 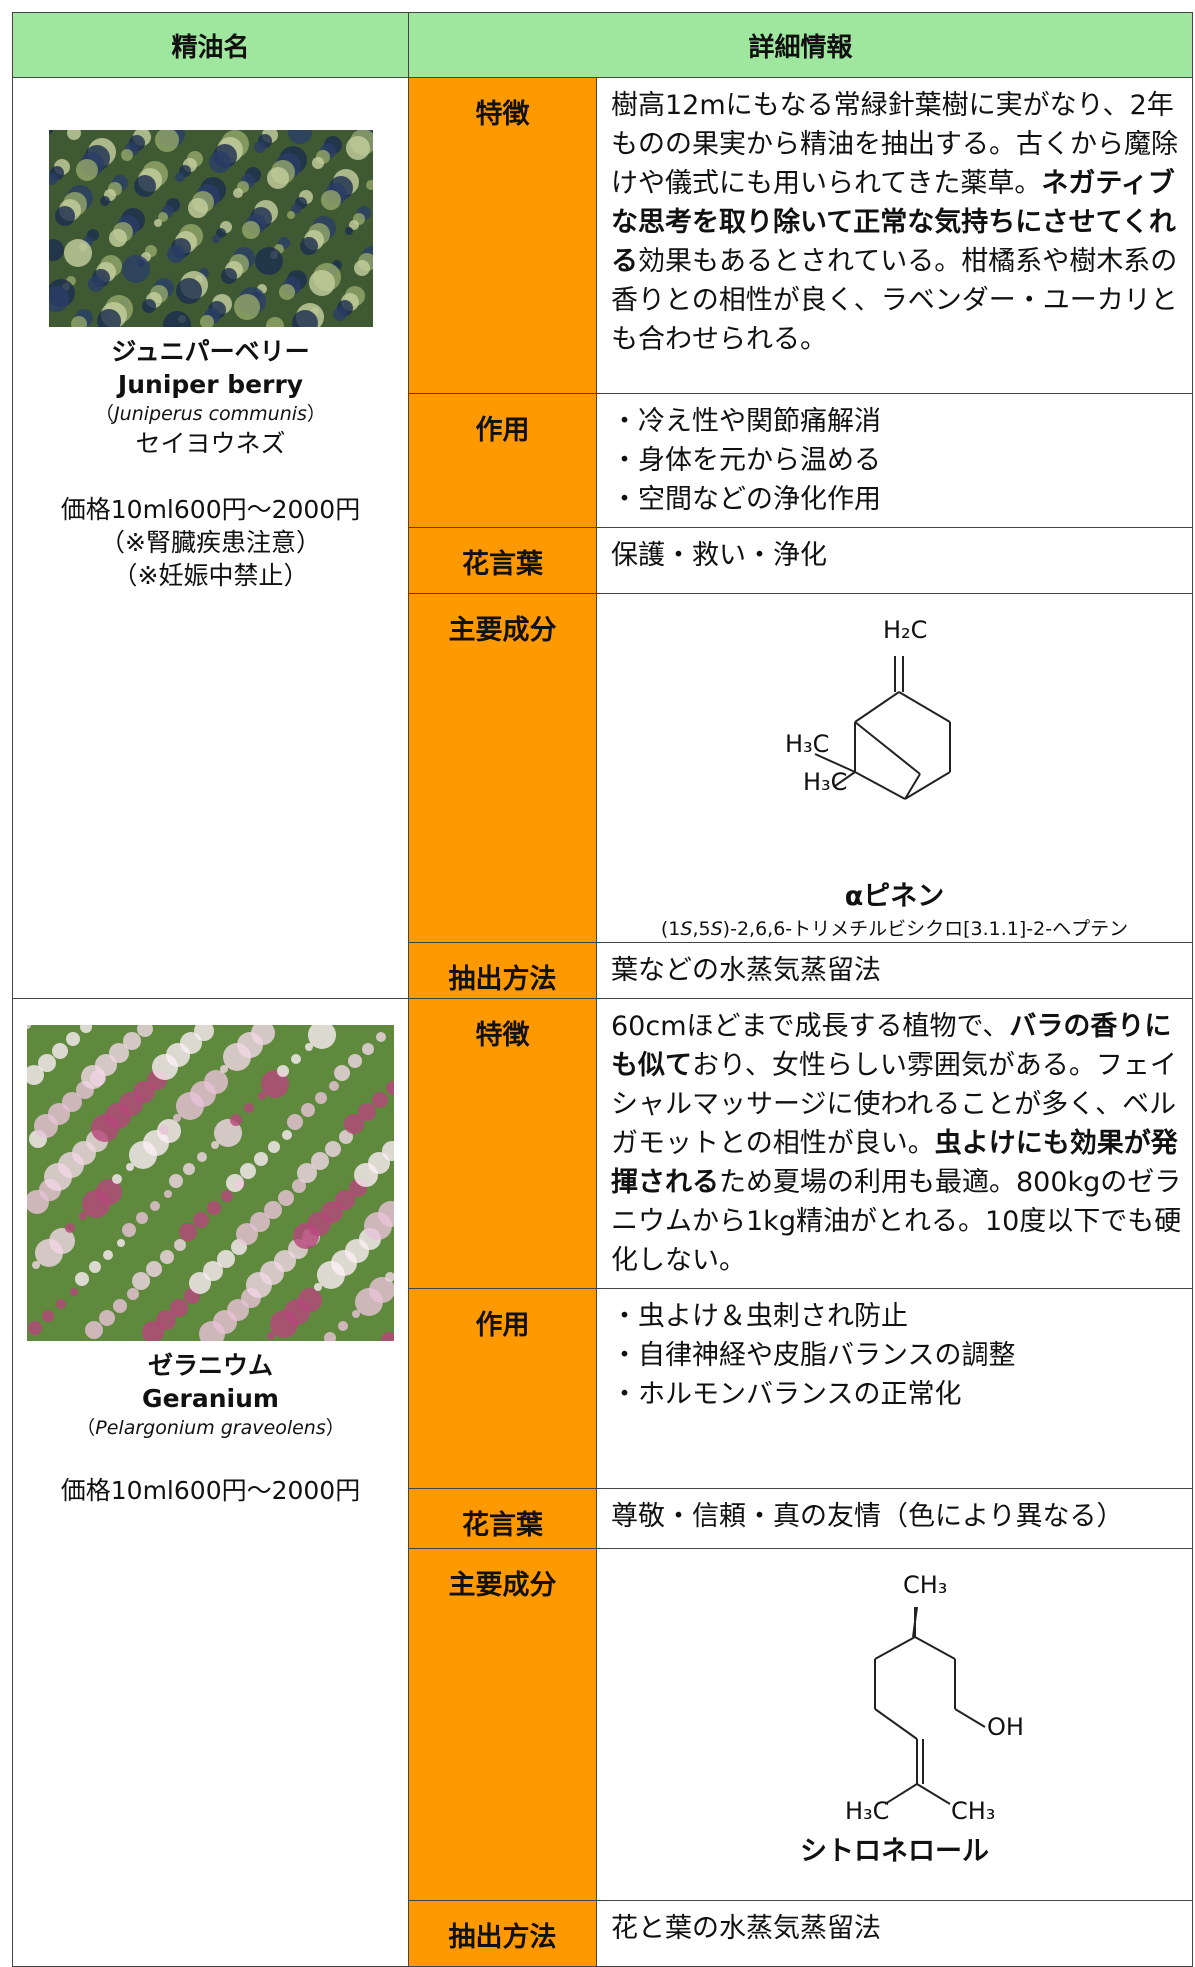 I want to click on detail-label: 主要成分, so click(x=502, y=1724).